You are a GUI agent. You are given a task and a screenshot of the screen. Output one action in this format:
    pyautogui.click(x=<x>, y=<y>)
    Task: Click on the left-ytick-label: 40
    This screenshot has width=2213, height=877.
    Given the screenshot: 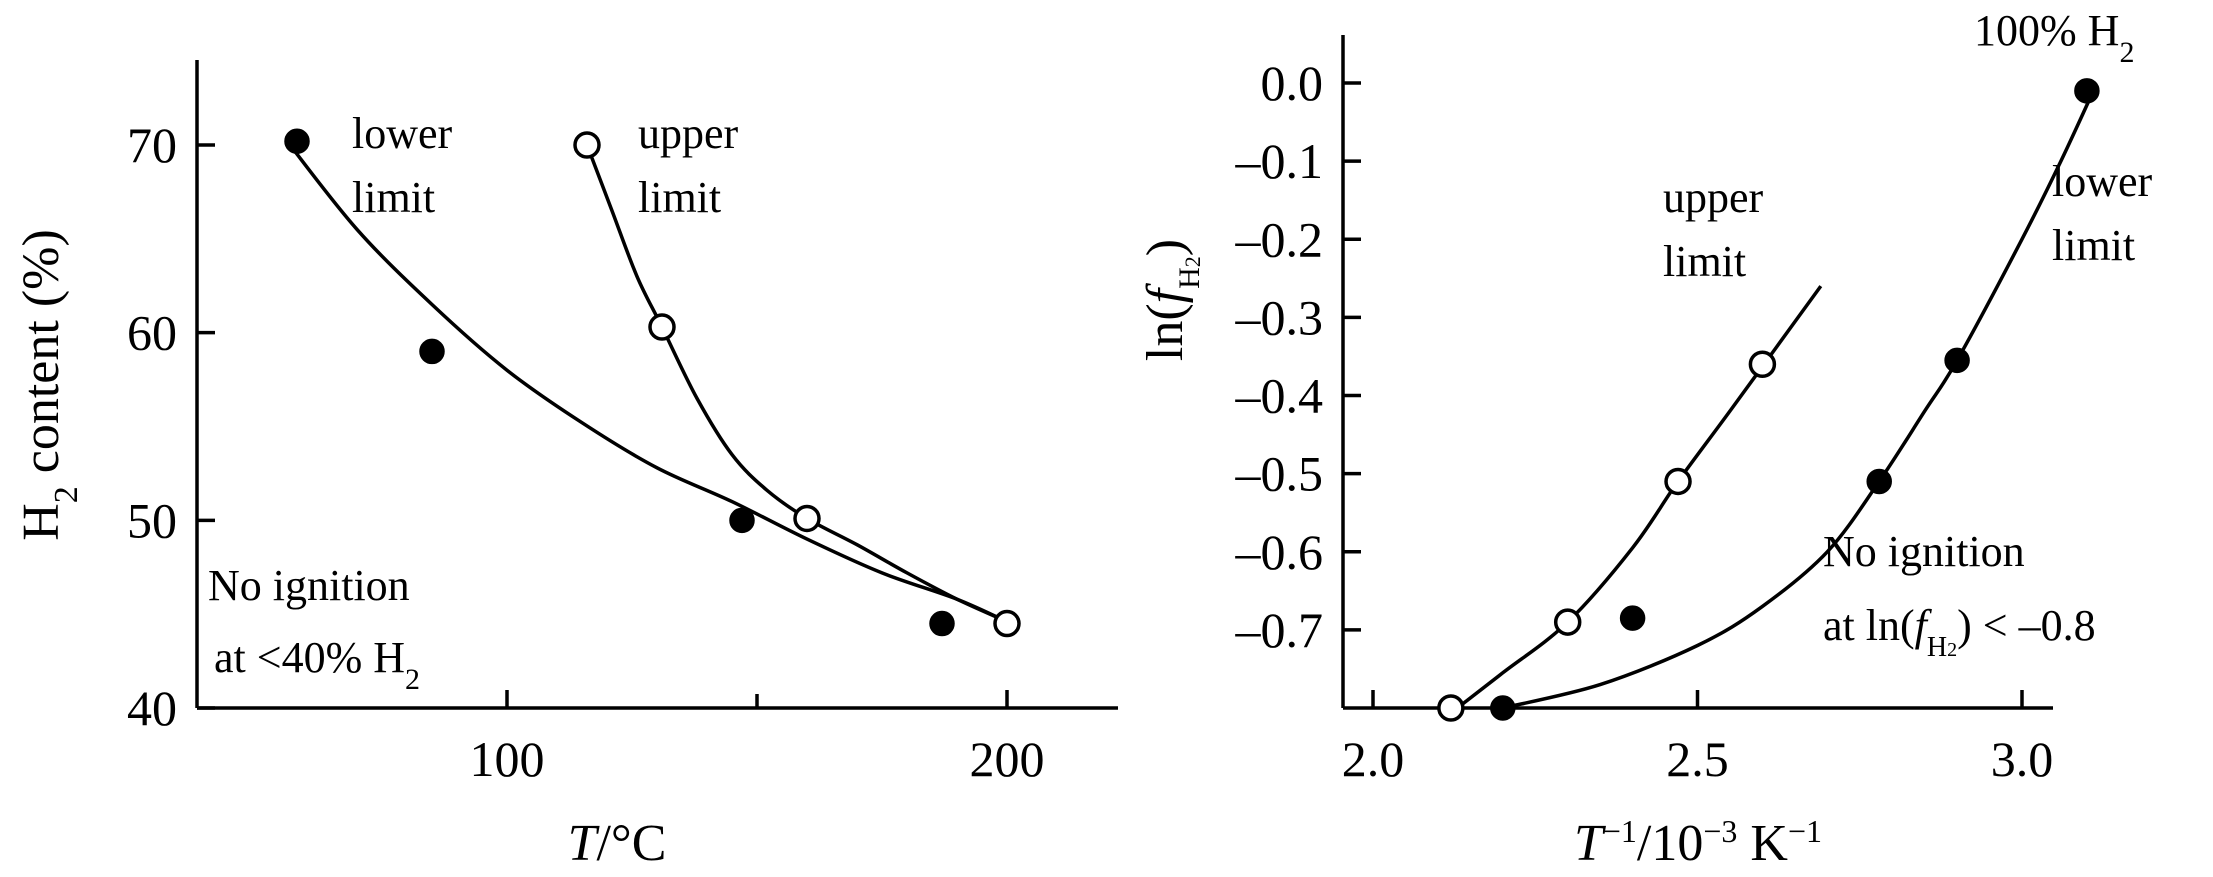 What is the action you would take?
    pyautogui.click(x=152, y=708)
    